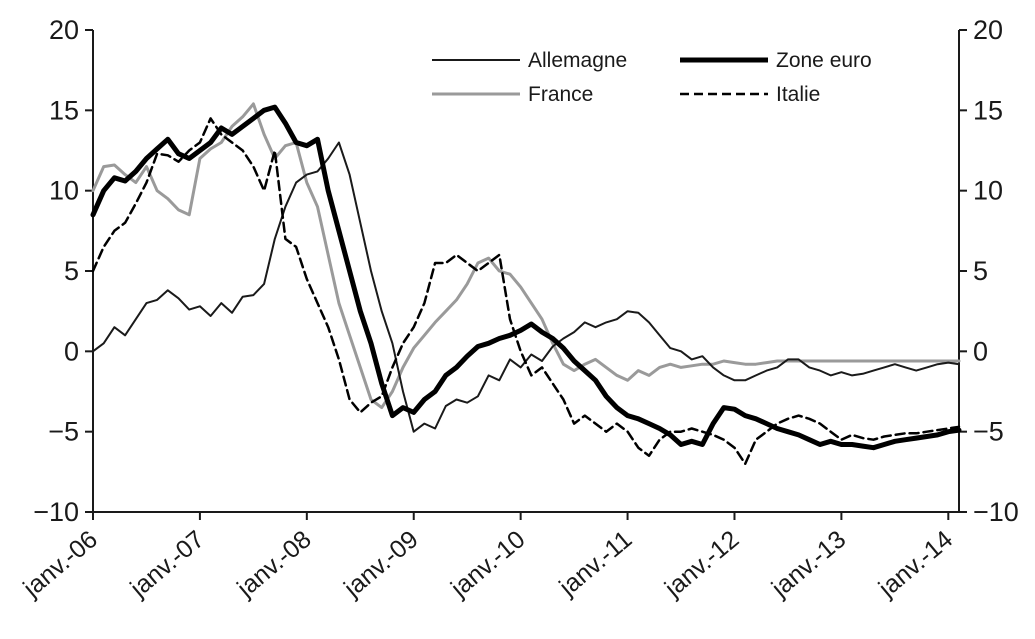 The width and height of the screenshot is (1035, 639). What do you see at coordinates (980, 351) in the screenshot?
I see `y-tick-label-right: 0` at bounding box center [980, 351].